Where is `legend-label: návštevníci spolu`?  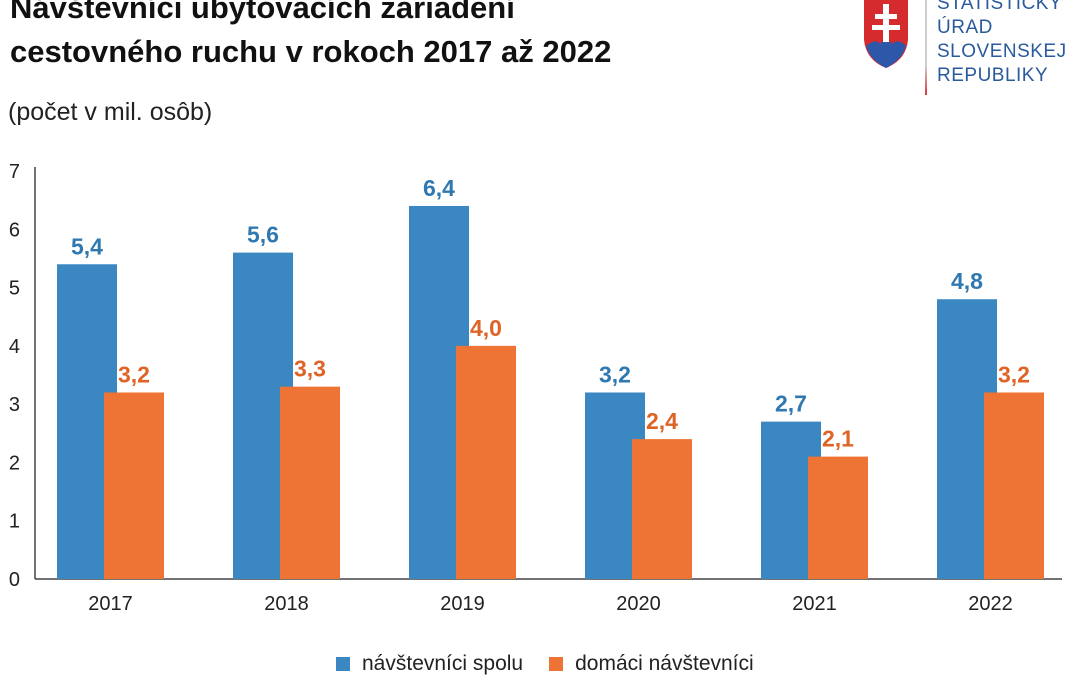
legend-label: návštevníci spolu is located at coordinates (443, 663).